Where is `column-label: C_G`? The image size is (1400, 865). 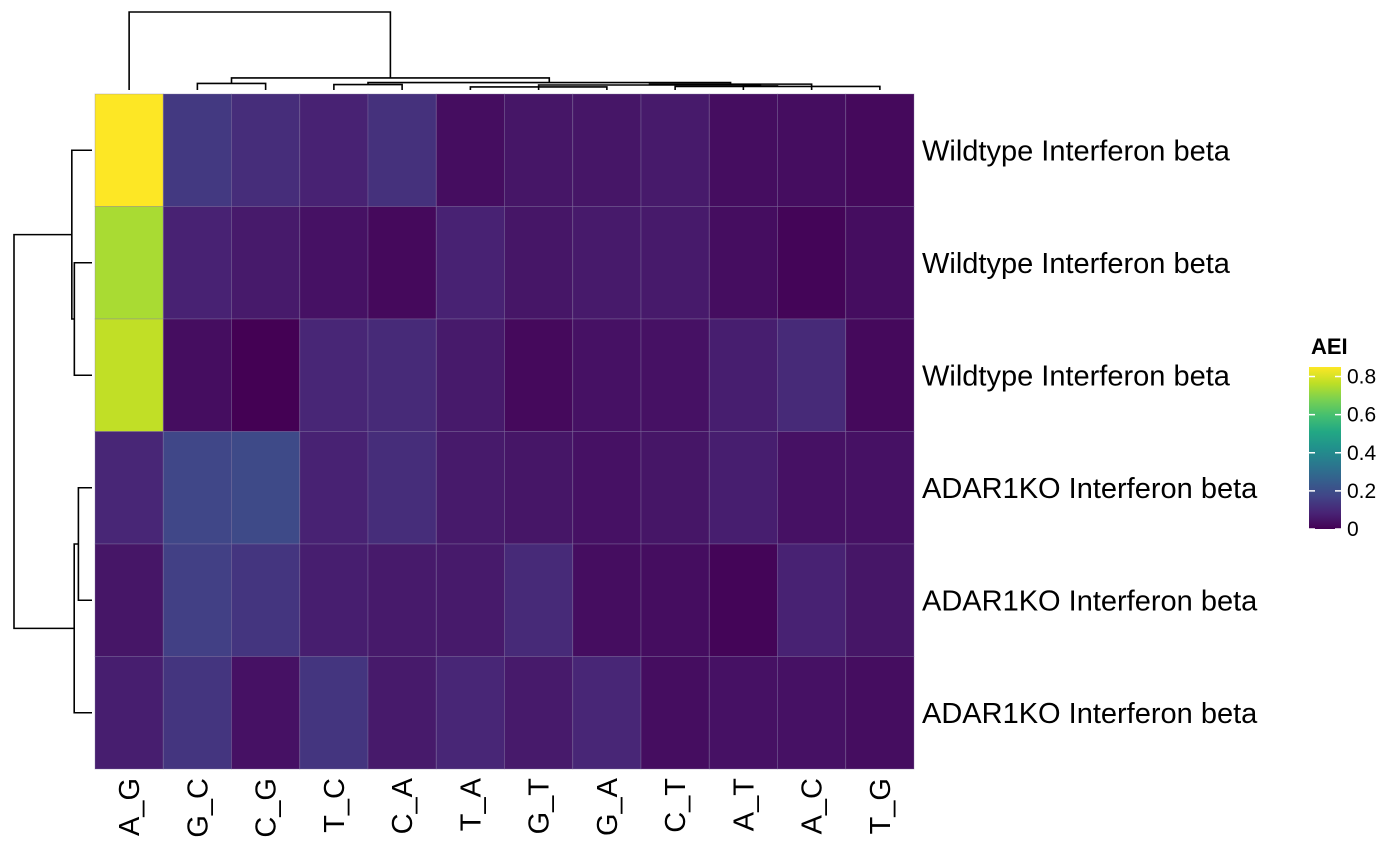
column-label: C_G is located at coordinates (267, 808).